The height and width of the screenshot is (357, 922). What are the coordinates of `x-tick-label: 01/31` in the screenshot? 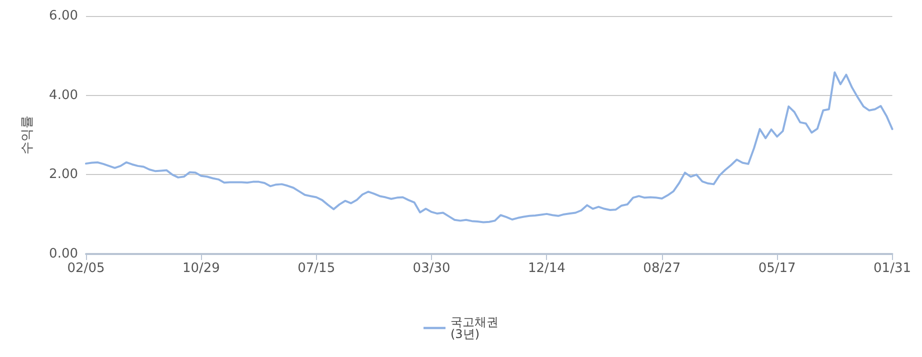 It's located at (893, 268).